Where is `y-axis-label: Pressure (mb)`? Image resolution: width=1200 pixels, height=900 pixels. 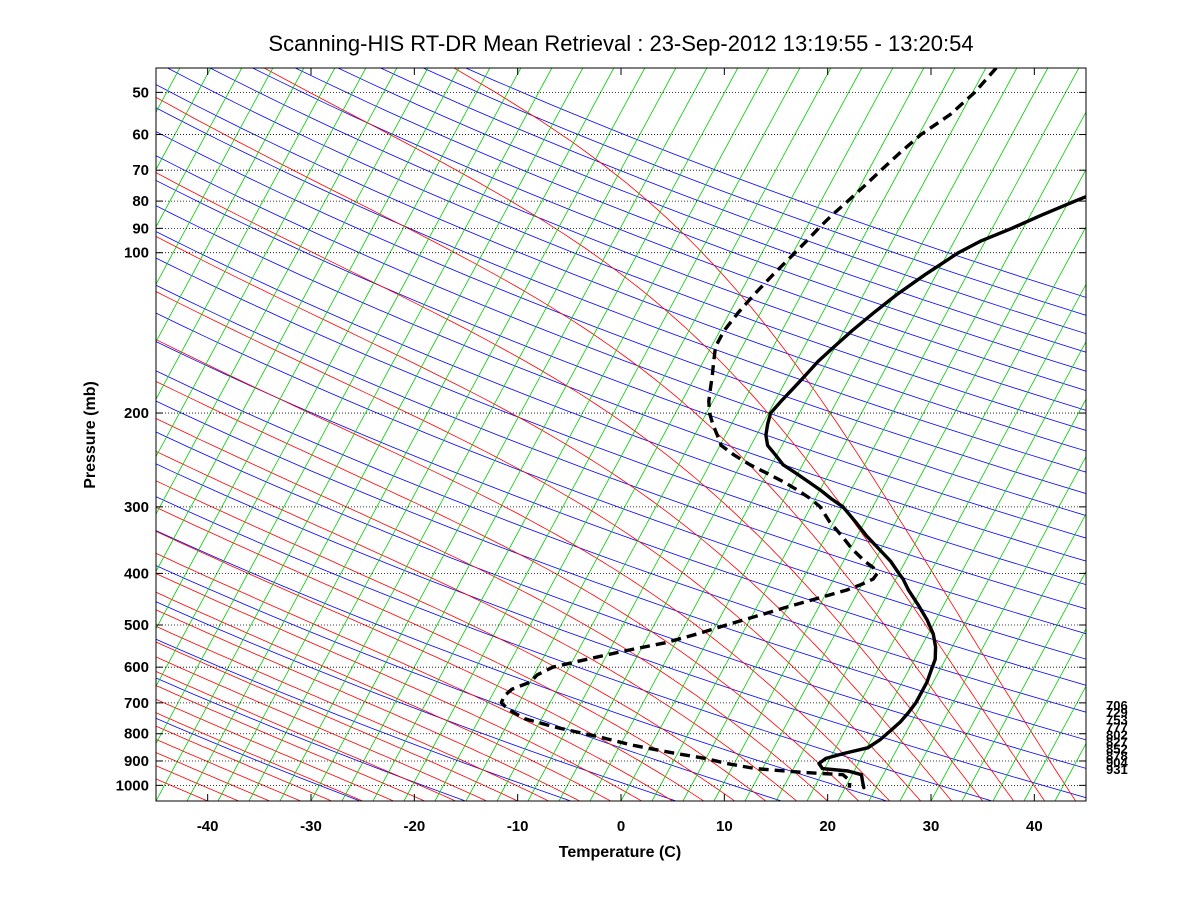 y-axis-label: Pressure (mb) is located at coordinates (90, 435).